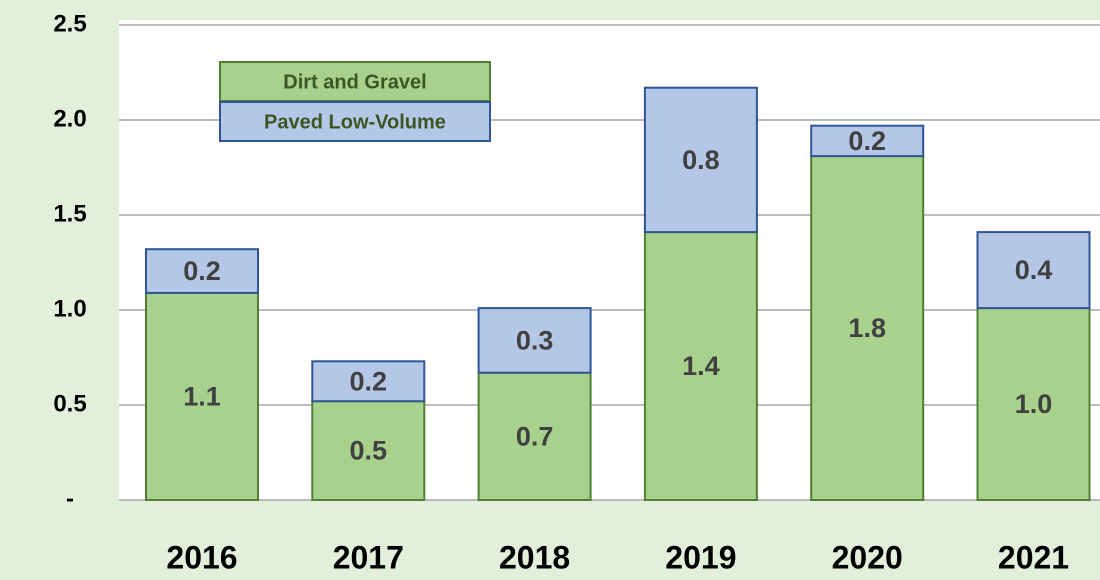 The height and width of the screenshot is (580, 1100). Describe the element at coordinates (201, 557) in the screenshot. I see `x-tick-label: 2016` at that location.